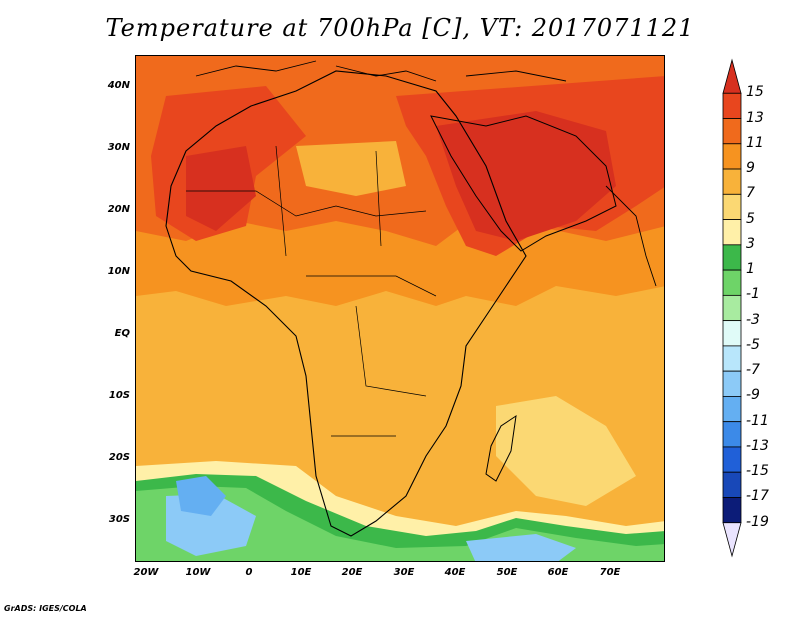 The width and height of the screenshot is (800, 618). What do you see at coordinates (201, 496) in the screenshot?
I see `cold-pool-core` at bounding box center [201, 496].